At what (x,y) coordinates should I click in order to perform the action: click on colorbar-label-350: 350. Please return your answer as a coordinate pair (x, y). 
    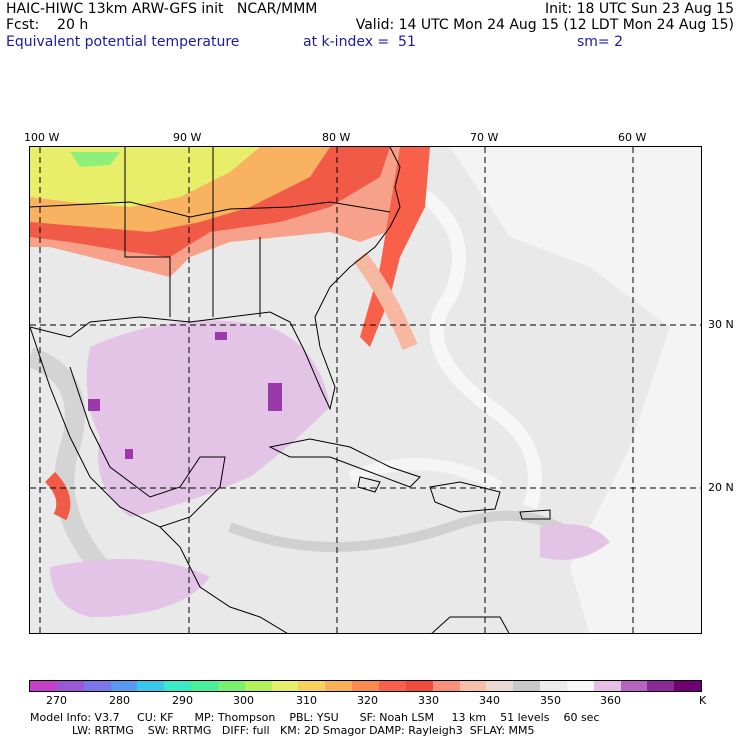
    Looking at the image, I should click on (550, 700).